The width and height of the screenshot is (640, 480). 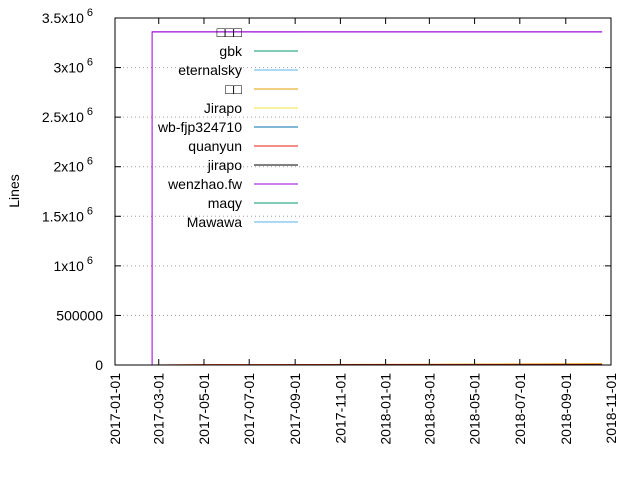 I want to click on legend-label: Mawawa, so click(x=214, y=222).